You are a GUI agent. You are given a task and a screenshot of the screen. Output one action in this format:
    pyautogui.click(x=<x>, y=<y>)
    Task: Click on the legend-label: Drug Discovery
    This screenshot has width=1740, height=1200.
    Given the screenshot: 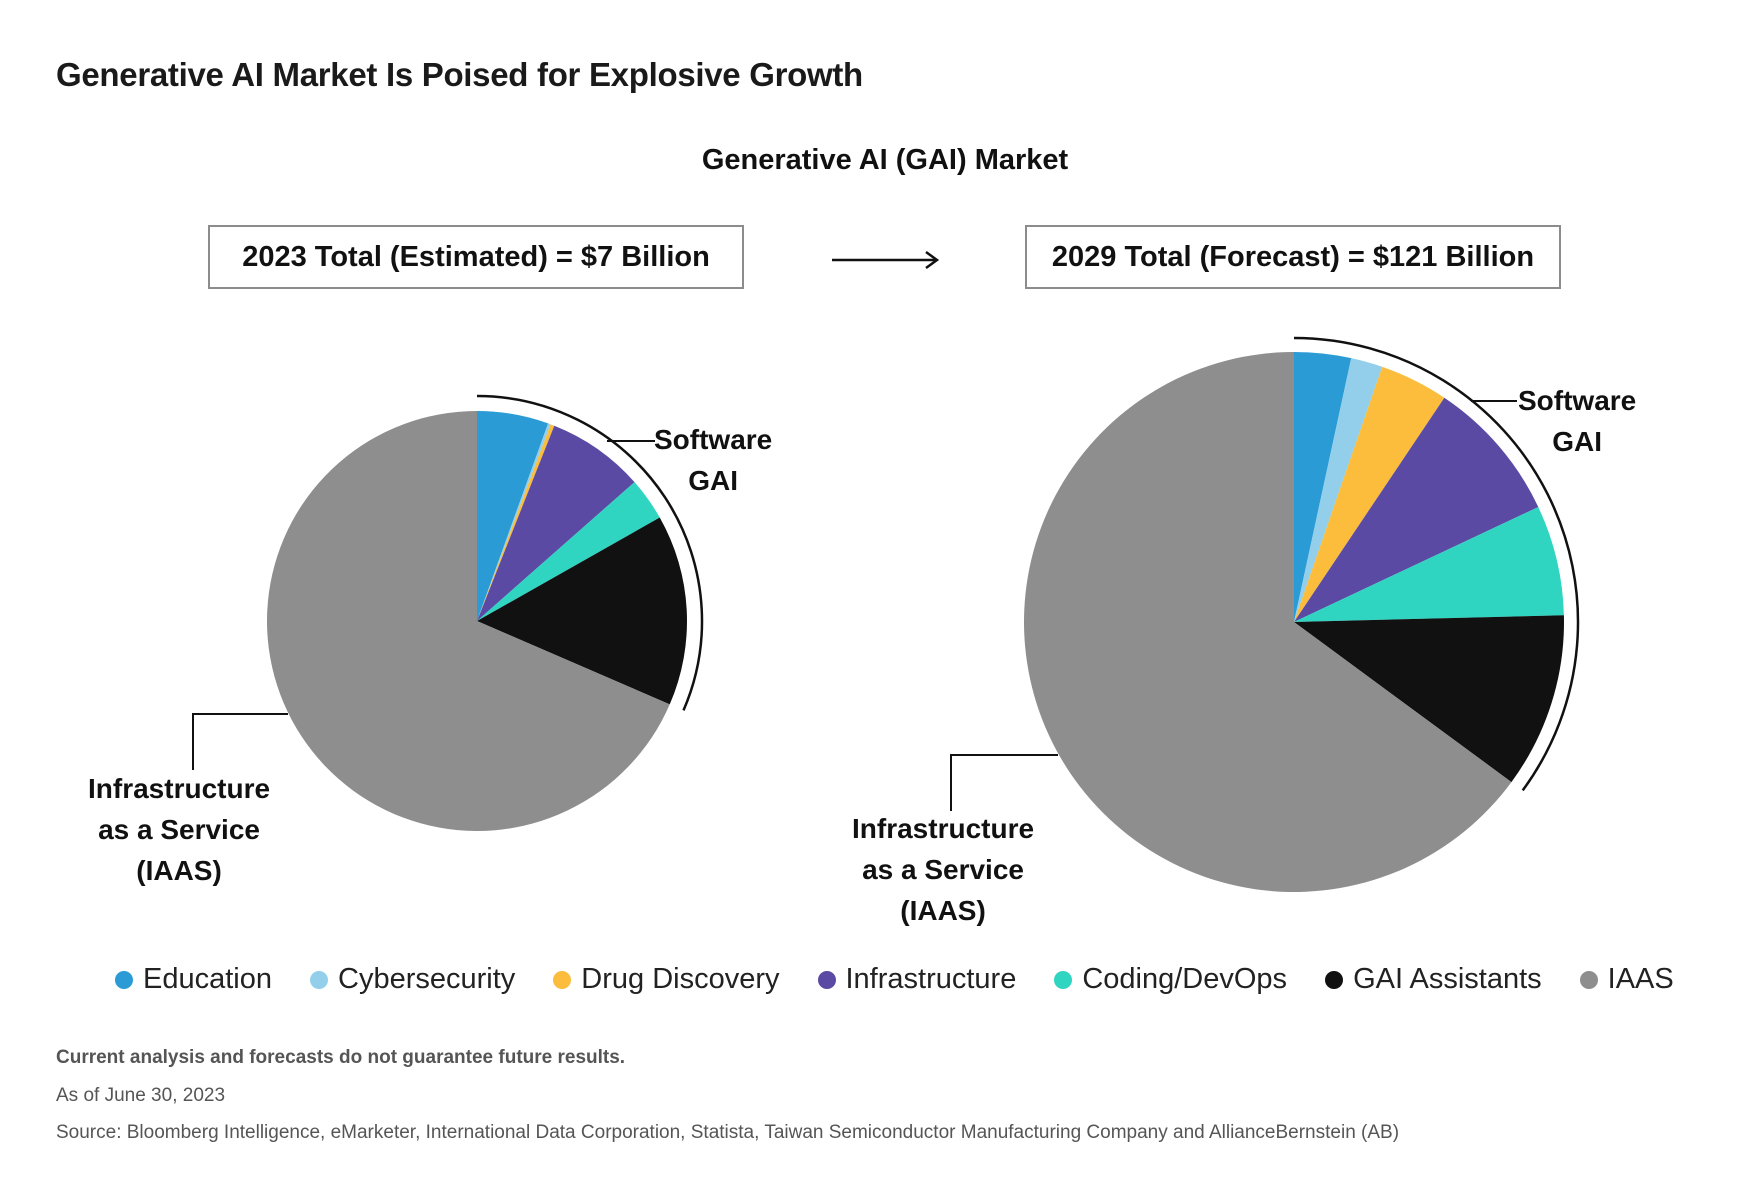 What is the action you would take?
    pyautogui.click(x=680, y=979)
    